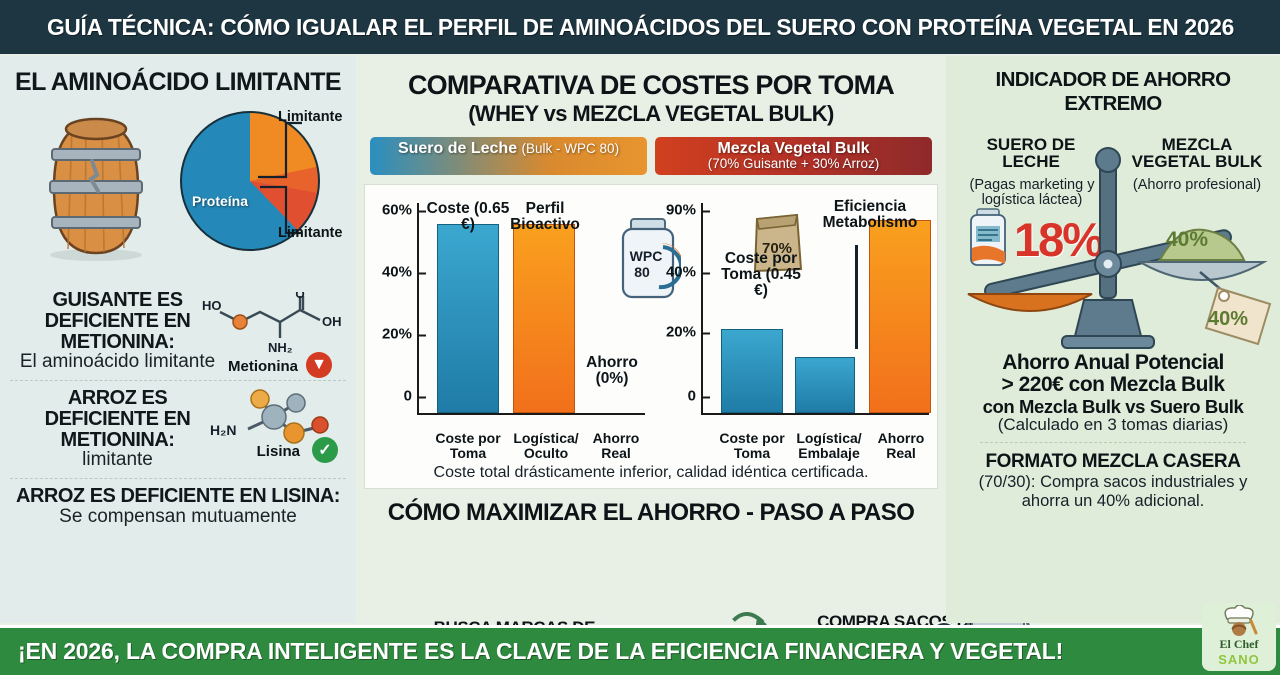  I want to click on formato-title: FORMATO MEZCLA CASERA, so click(1113, 462).